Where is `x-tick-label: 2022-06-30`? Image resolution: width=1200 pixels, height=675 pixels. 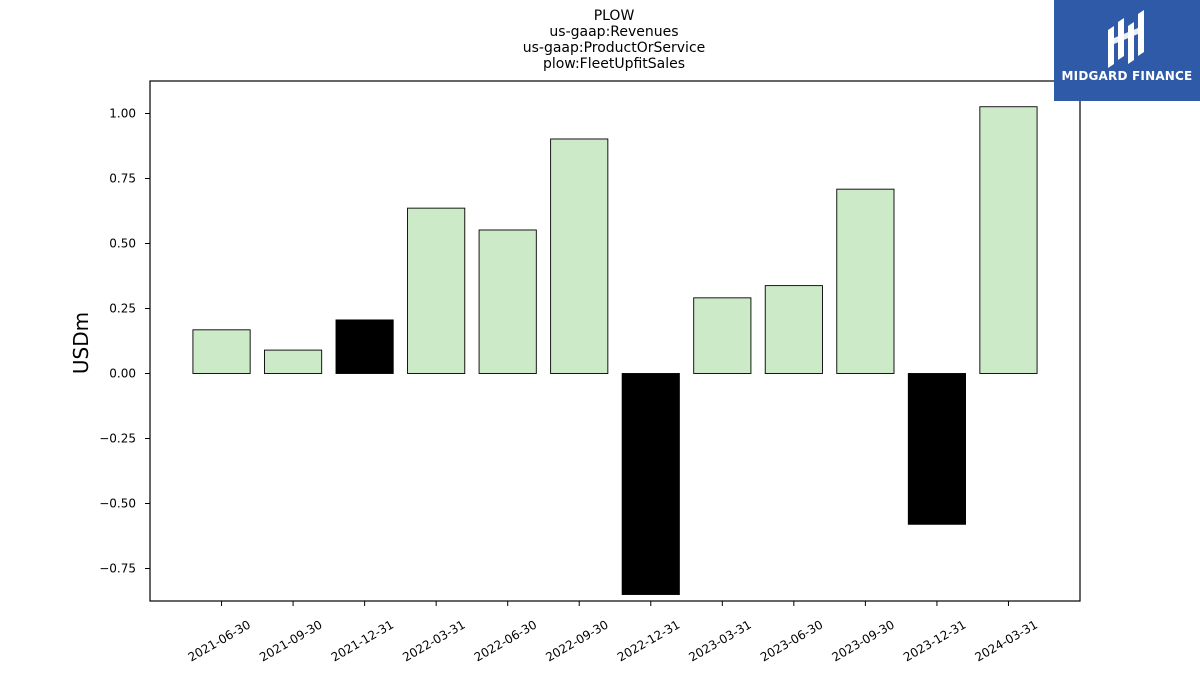 x-tick-label: 2022-06-30 is located at coordinates (505, 640).